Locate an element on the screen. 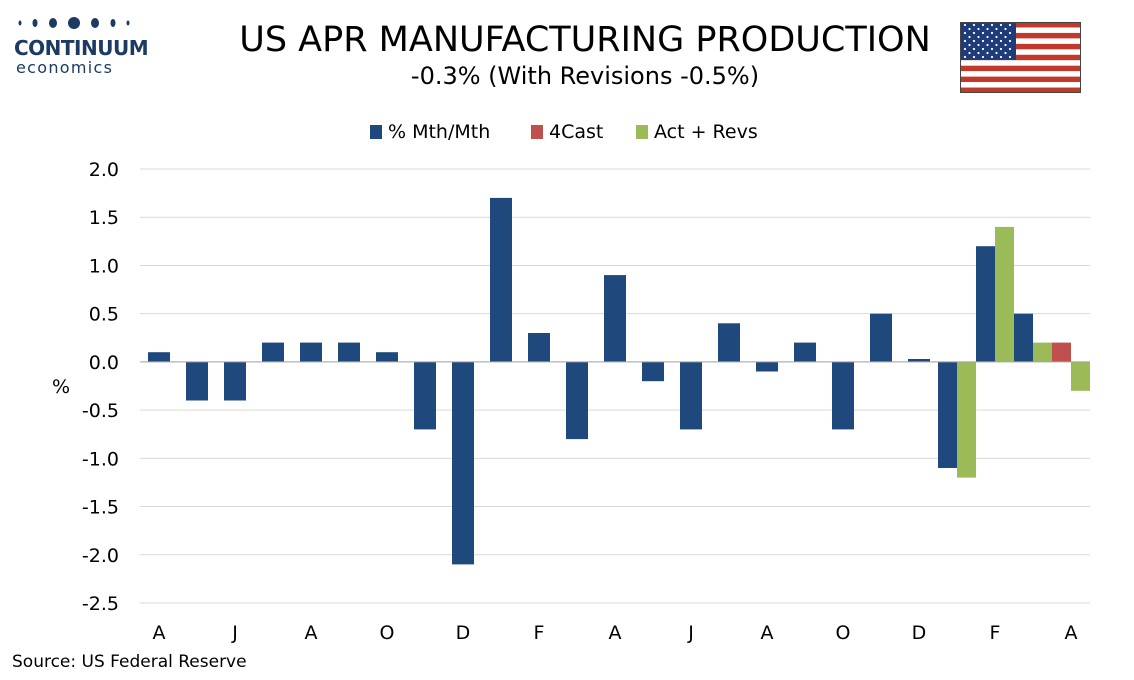  legend: % Mth/Mth 4Cast Act + Revs is located at coordinates (564, 132).